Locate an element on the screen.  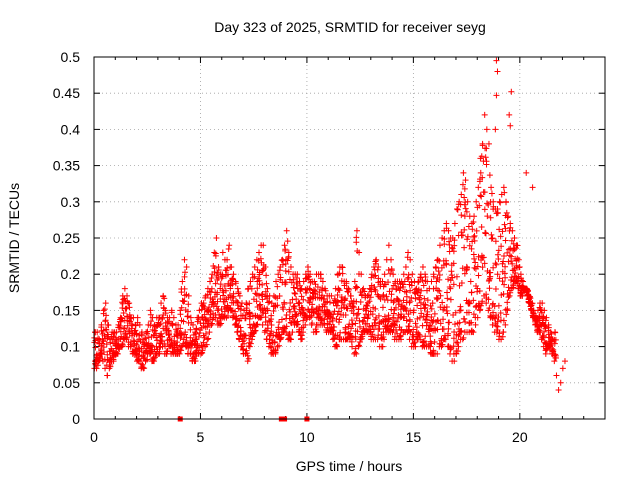
y-tick-label: 0.05 is located at coordinates (66, 383).